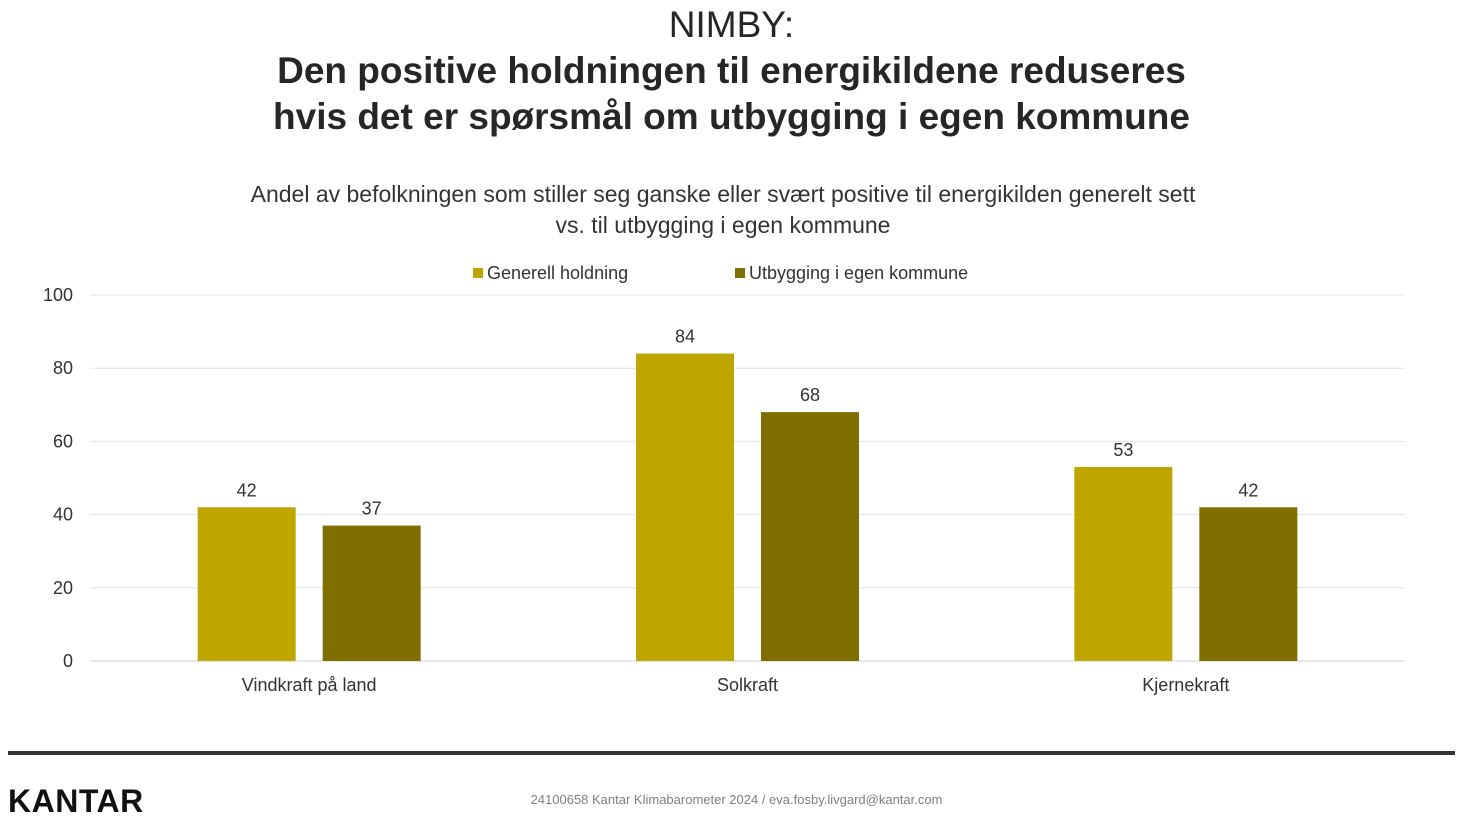 The height and width of the screenshot is (820, 1473). Describe the element at coordinates (747, 685) in the screenshot. I see `x-tick-label: Solkraft` at that location.